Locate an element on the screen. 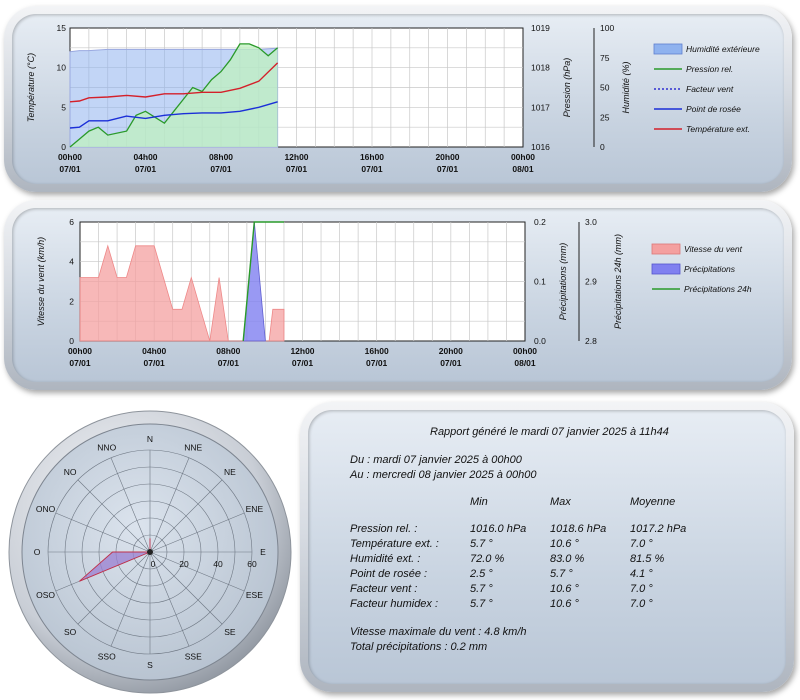 The height and width of the screenshot is (700, 800). legend-label: Vitesse du vent is located at coordinates (713, 249).